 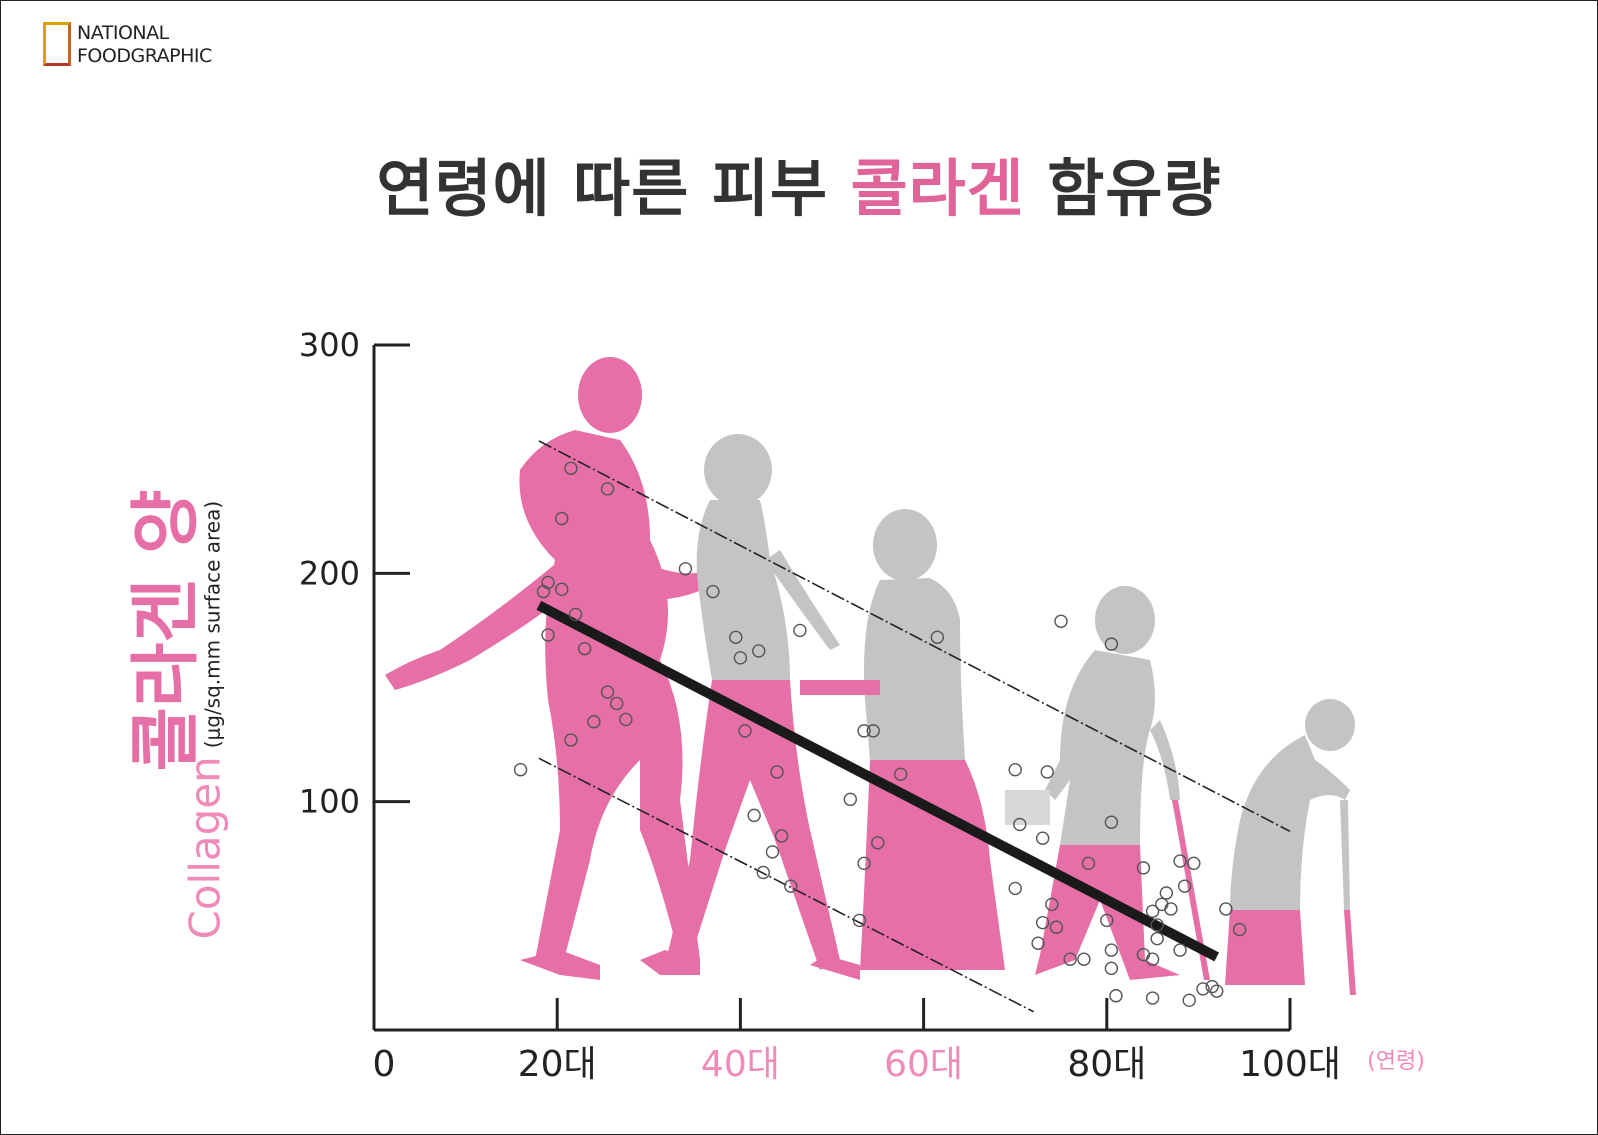 I want to click on x-tick-label: 20대, so click(x=557, y=1064).